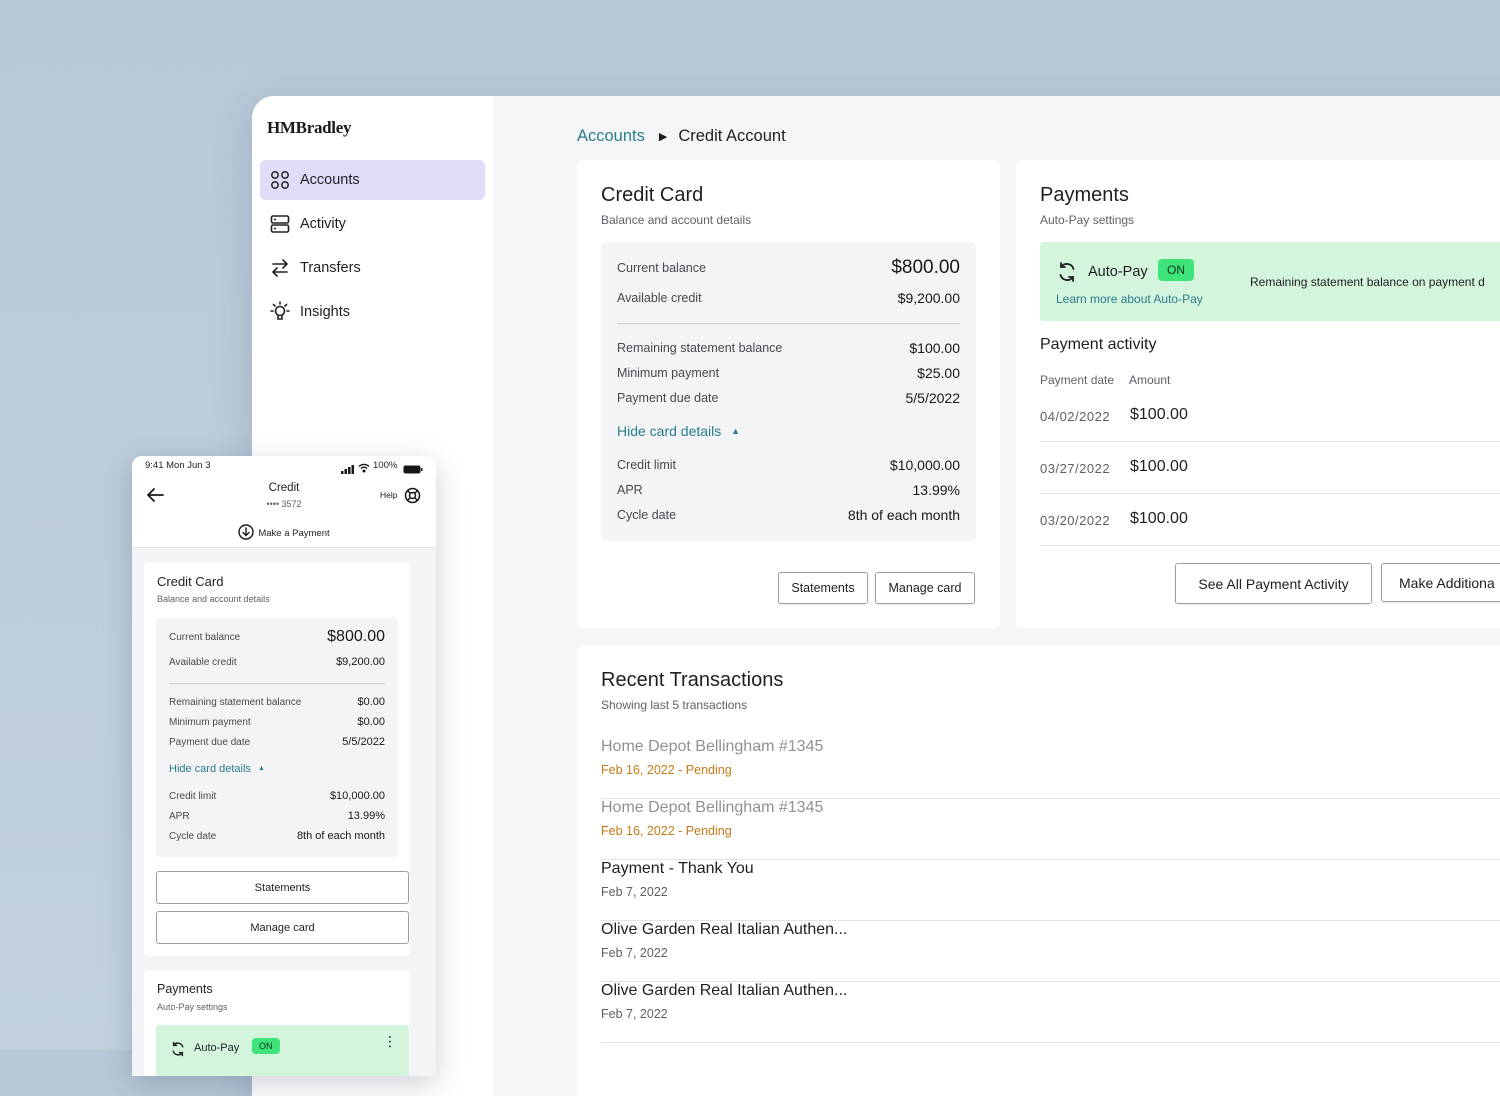 This screenshot has width=1500, height=1096. I want to click on cycle-date-value: 8th of each month, so click(903, 515).